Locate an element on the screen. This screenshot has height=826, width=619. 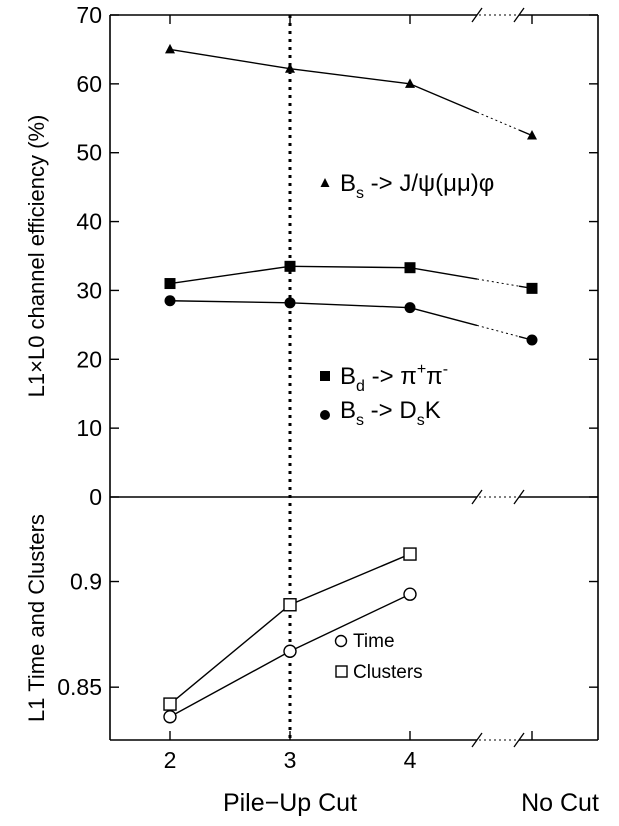
x-tick-label: 2 is located at coordinates (170, 760).